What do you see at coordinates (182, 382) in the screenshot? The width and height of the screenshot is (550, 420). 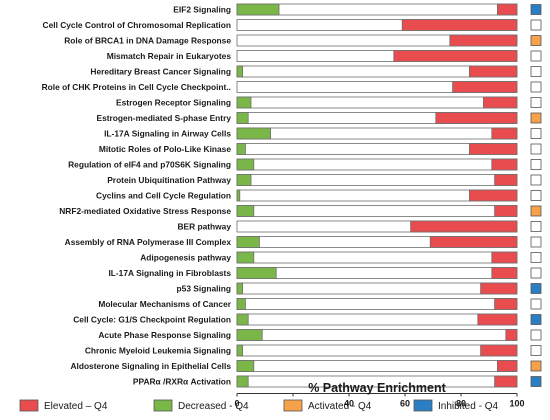 I see `pathway-label: PPARα /RXRα Activation` at bounding box center [182, 382].